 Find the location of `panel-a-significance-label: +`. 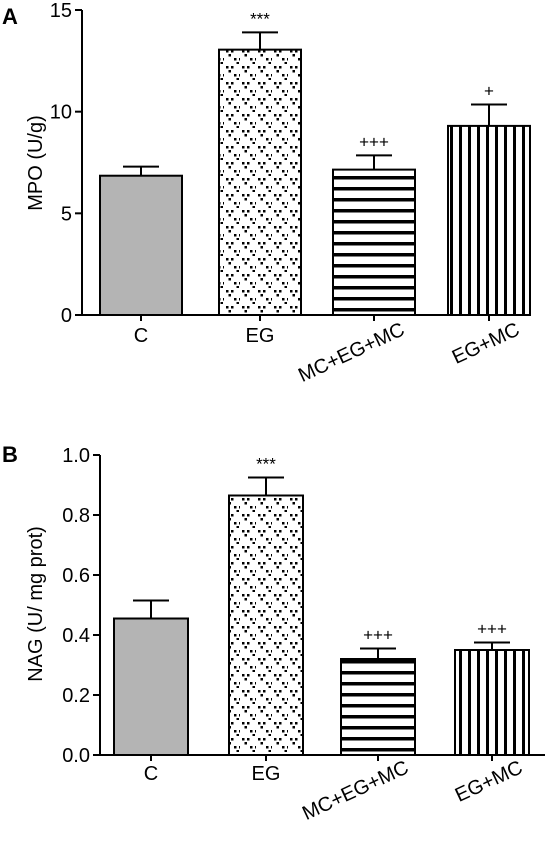

panel-a-significance-label: + is located at coordinates (489, 91).